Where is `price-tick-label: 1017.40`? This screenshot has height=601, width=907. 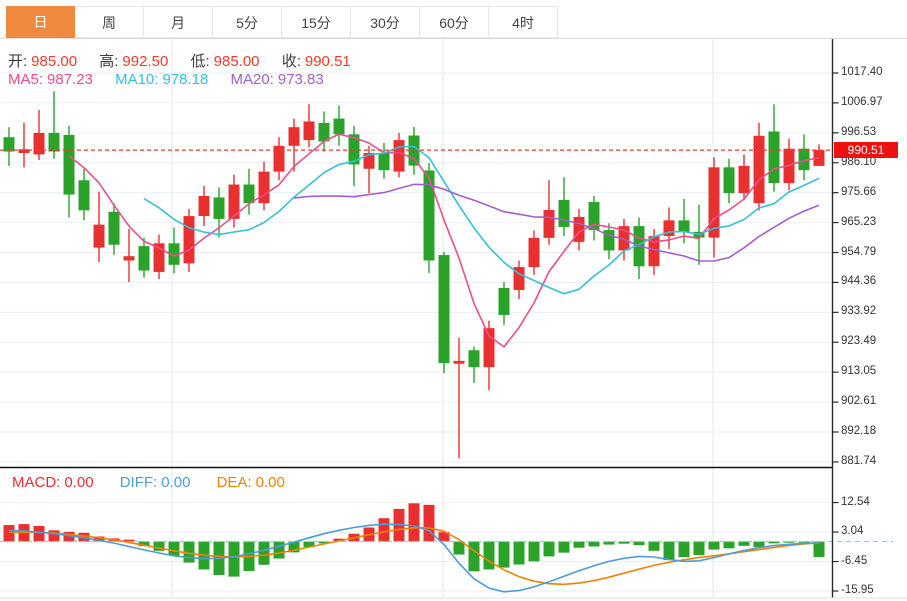 price-tick-label: 1017.40 is located at coordinates (862, 72).